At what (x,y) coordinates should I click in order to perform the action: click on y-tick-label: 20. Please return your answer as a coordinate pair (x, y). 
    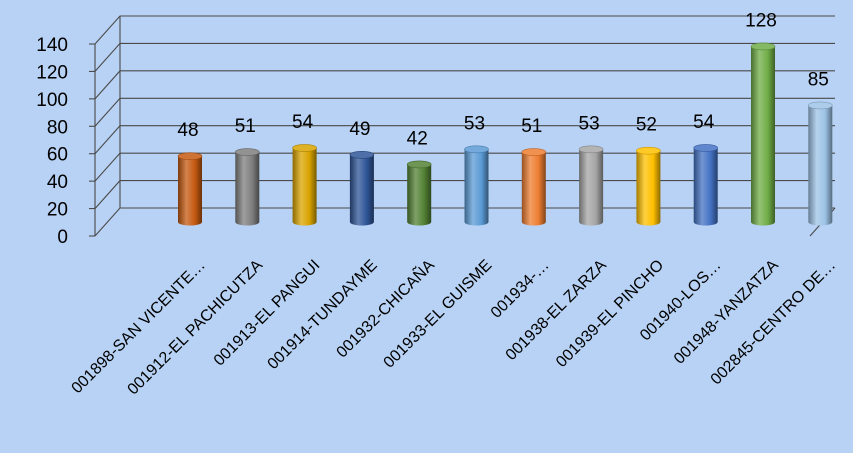
    Looking at the image, I should click on (57, 210).